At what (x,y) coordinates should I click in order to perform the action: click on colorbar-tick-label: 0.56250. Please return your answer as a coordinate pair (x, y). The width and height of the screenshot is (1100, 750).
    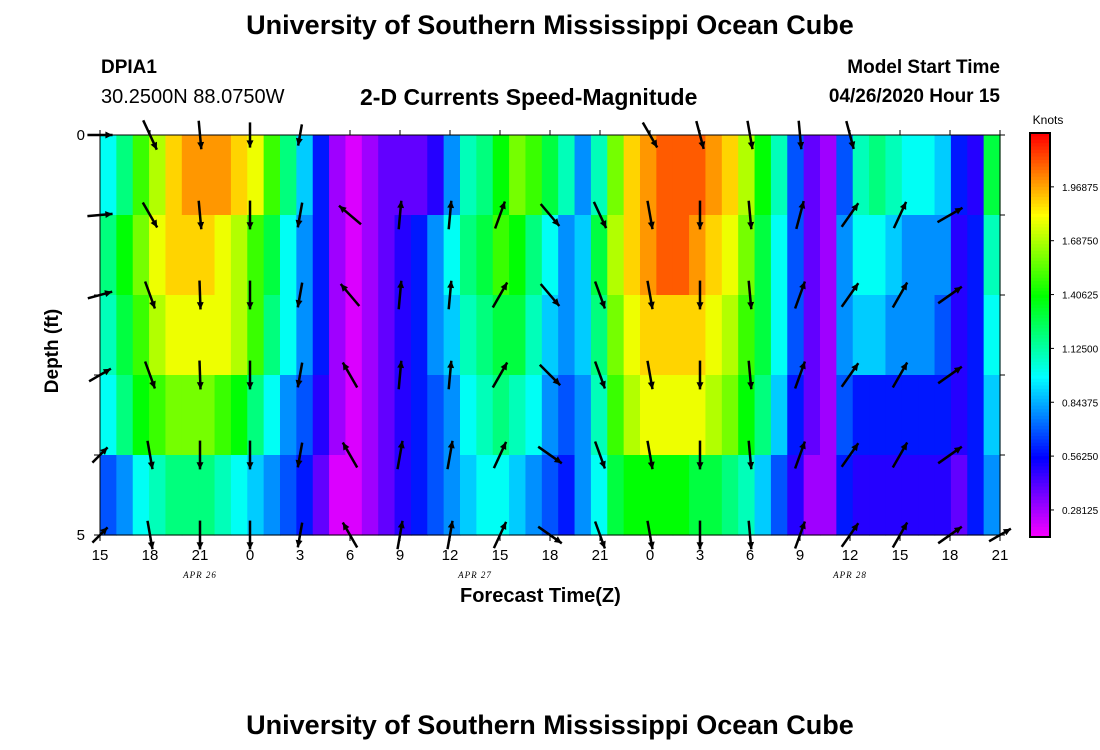
    Looking at the image, I should click on (1080, 457).